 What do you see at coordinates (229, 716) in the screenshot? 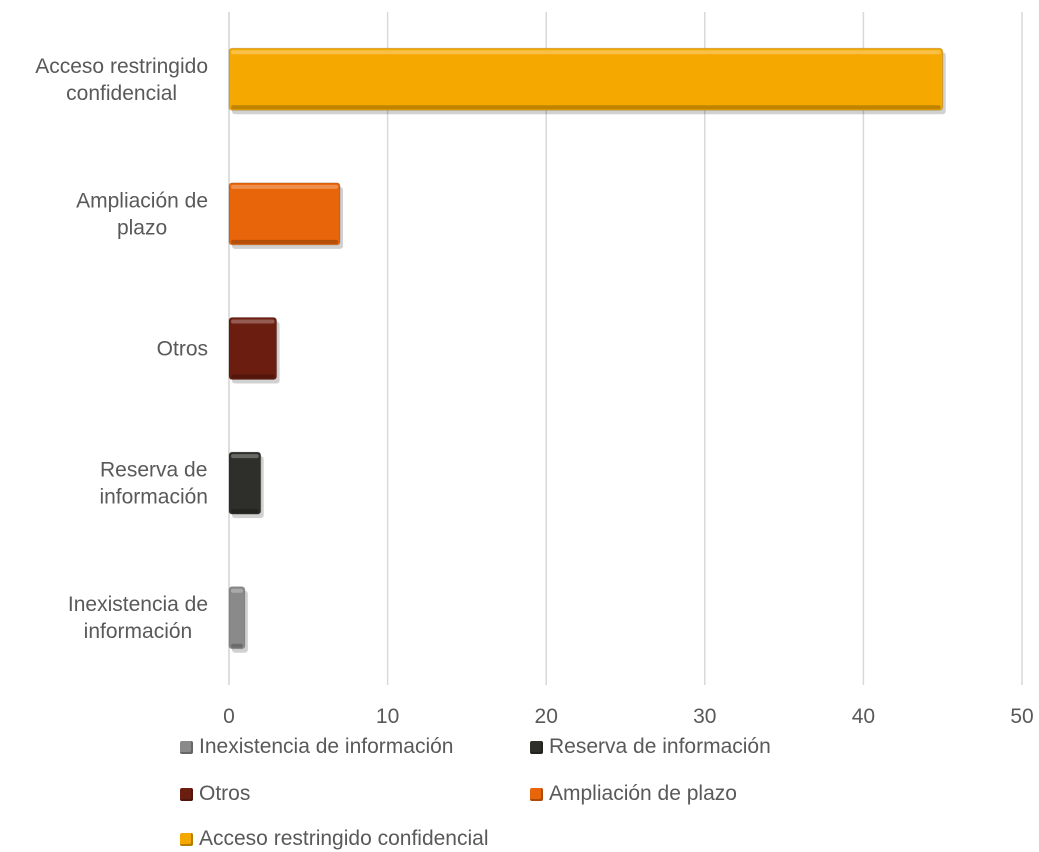
I see `x-tick-label: 0` at bounding box center [229, 716].